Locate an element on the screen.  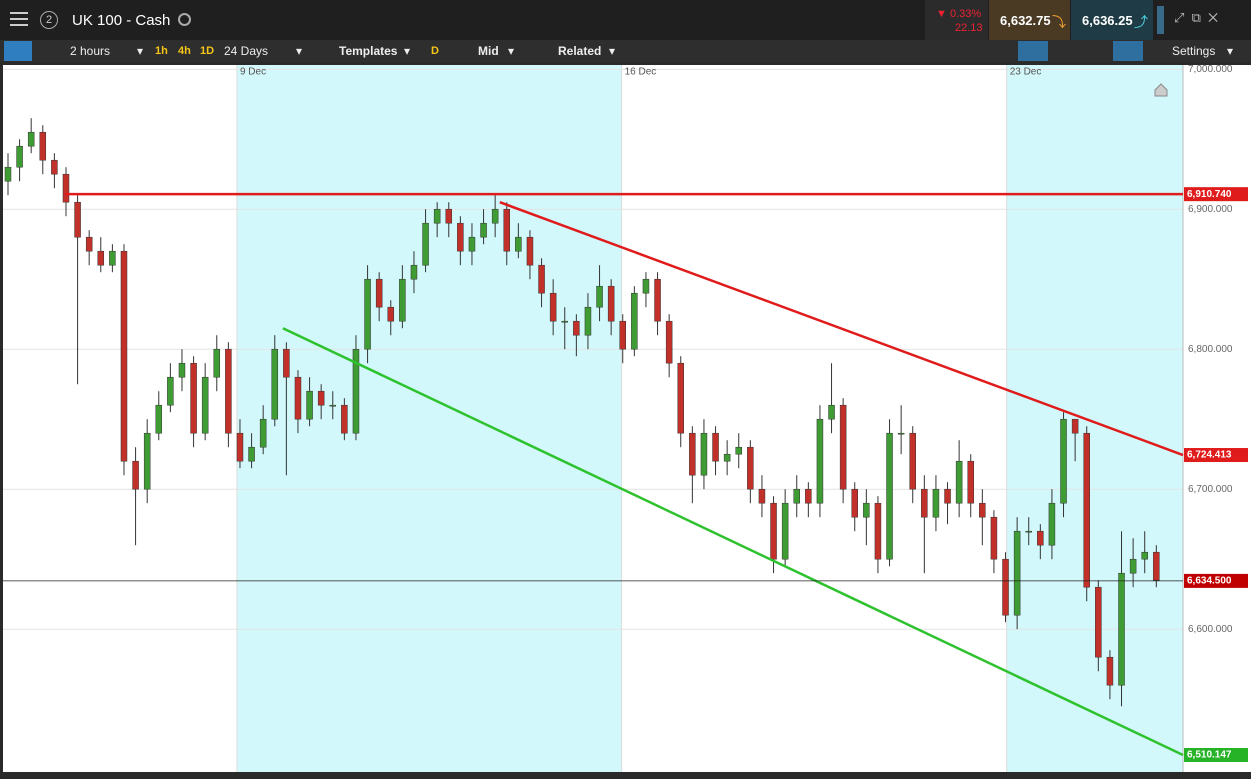
interval: 2 hours is located at coordinates (90, 51).